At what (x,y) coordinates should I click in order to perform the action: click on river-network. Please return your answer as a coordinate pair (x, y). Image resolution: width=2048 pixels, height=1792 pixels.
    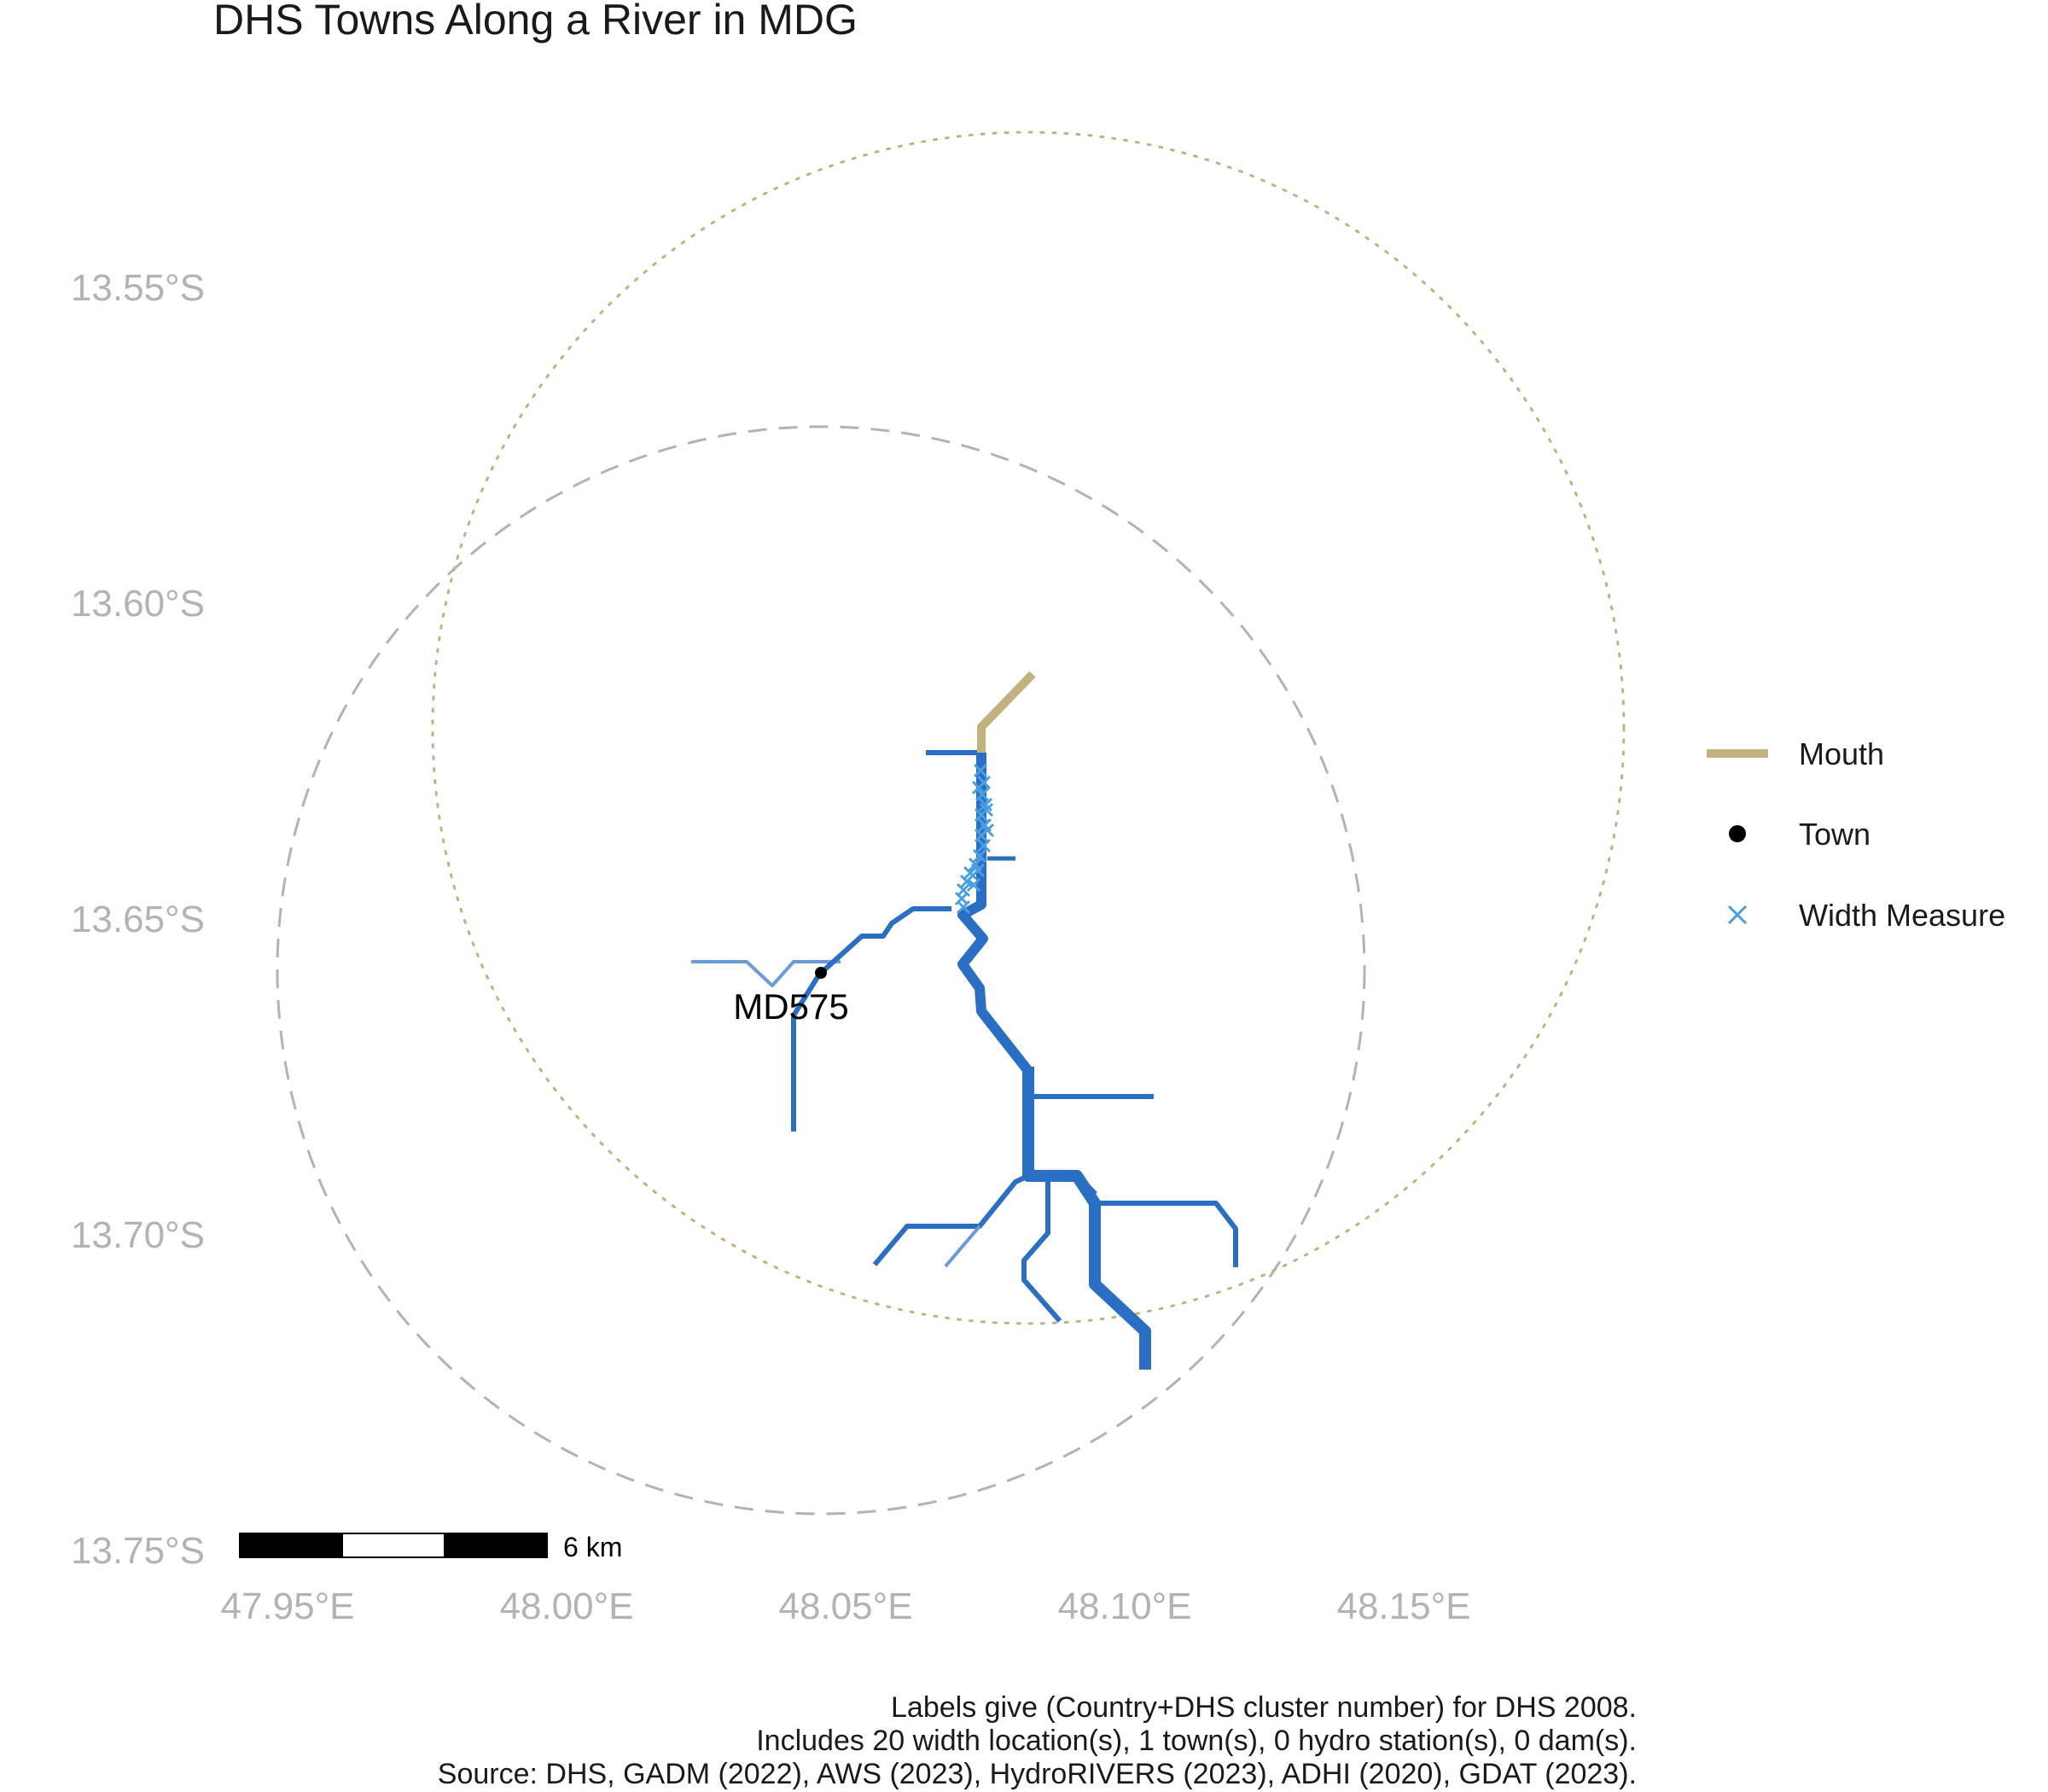
    Looking at the image, I should click on (965, 1021).